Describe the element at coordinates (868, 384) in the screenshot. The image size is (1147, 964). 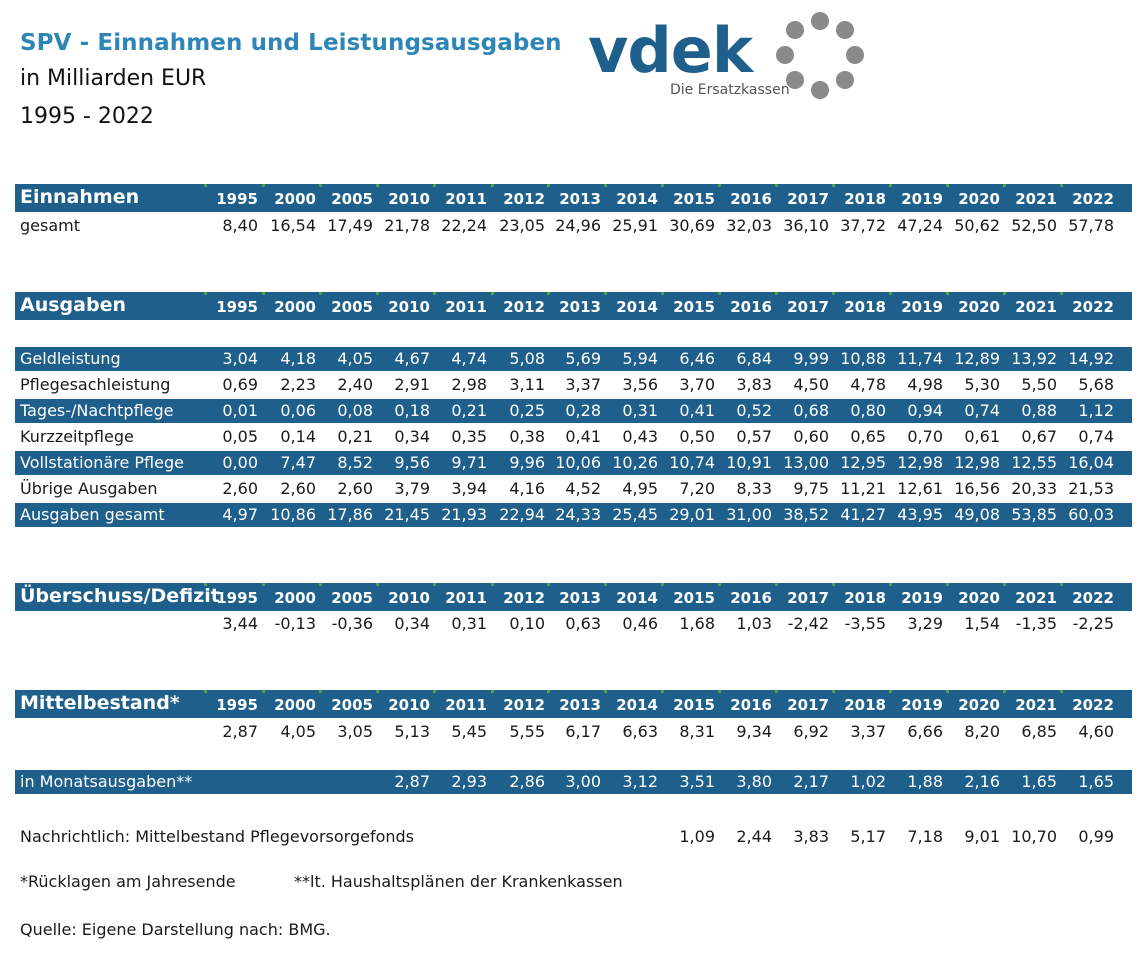
I see `value-cell: 4,78` at that location.